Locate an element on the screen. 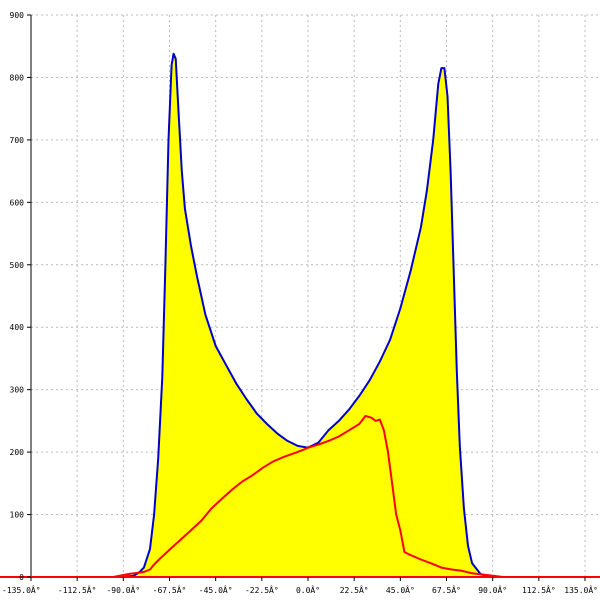 The width and height of the screenshot is (600, 600). x-tick-label: -45.0Â° is located at coordinates (216, 589).